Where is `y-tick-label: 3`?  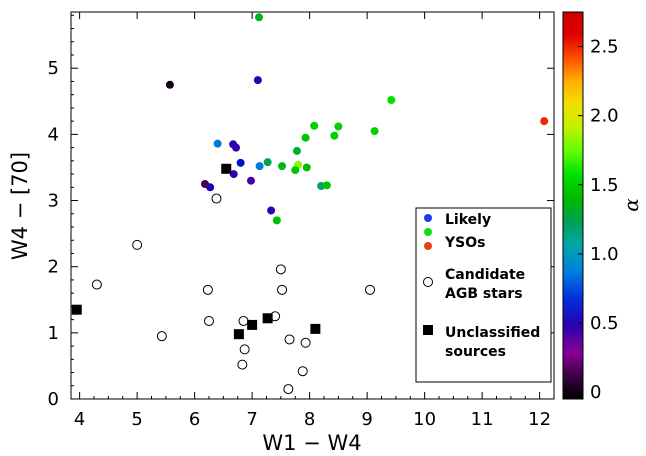 y-tick-label: 3 is located at coordinates (53, 201).